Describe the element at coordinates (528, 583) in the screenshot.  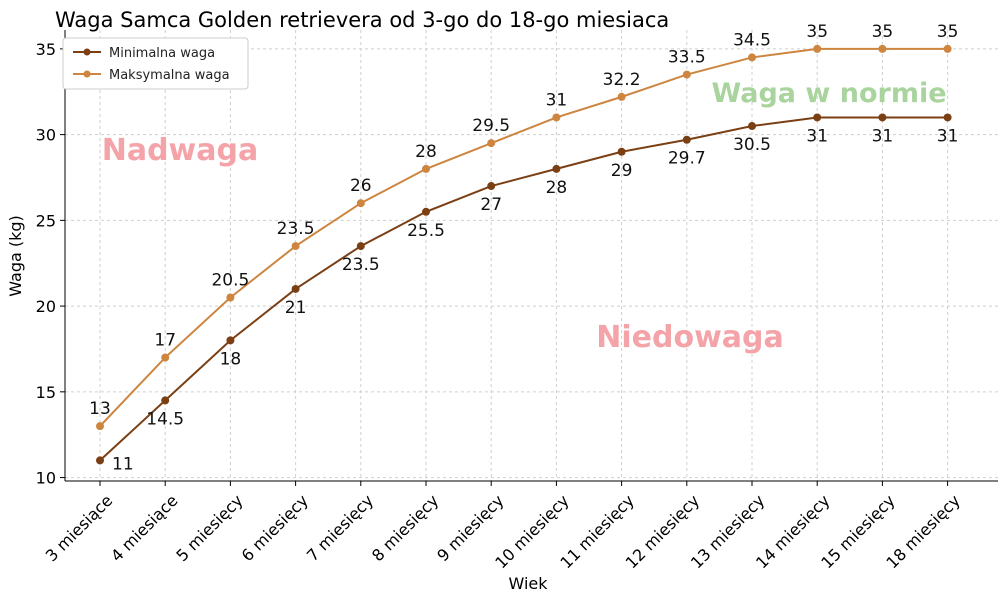
I see `x-axis-label: Wiek` at that location.